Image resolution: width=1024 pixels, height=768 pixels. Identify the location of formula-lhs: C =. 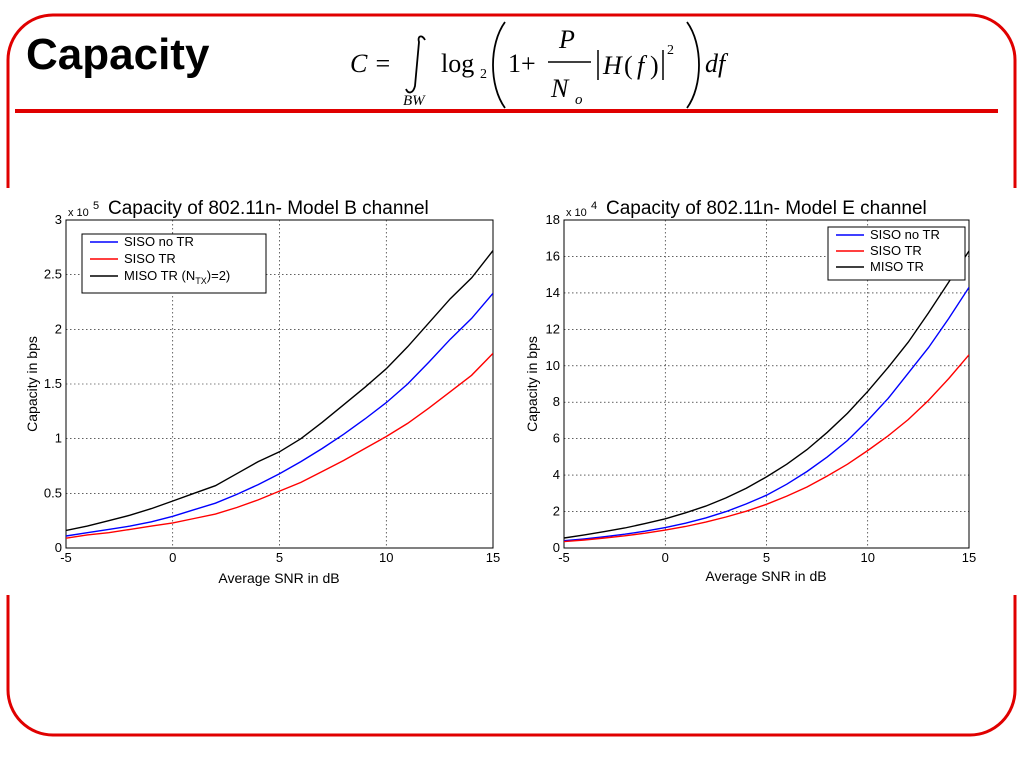
(370, 63).